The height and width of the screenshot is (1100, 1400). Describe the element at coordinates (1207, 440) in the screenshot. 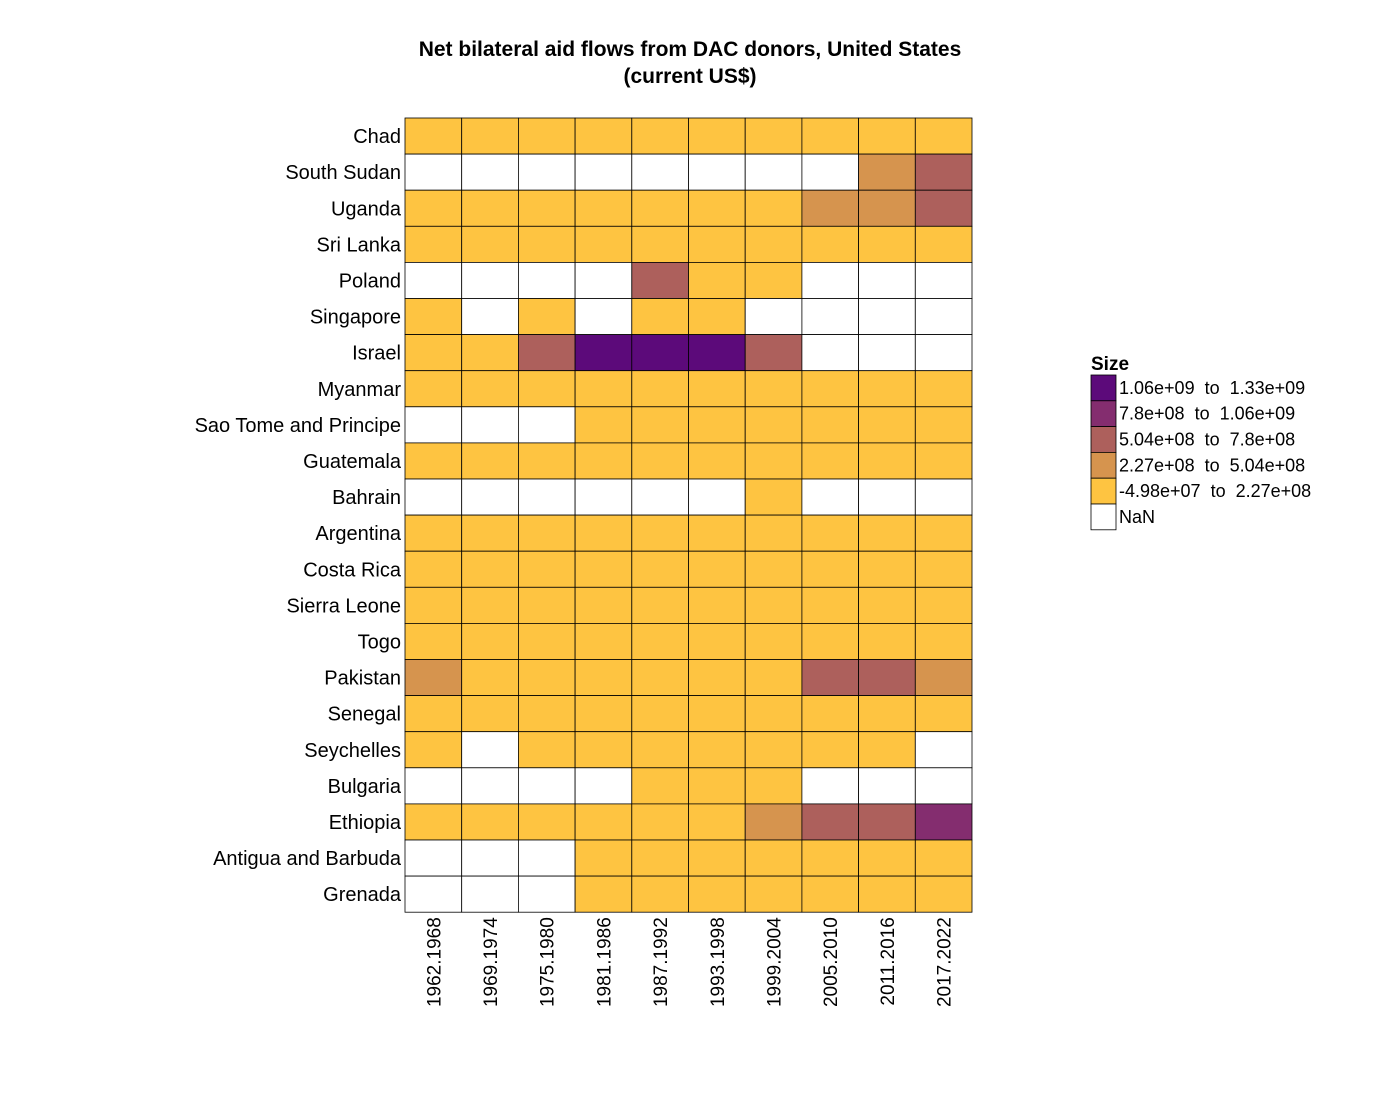

I see `legend-label: 5.04e+08 to 7.8e+08` at that location.